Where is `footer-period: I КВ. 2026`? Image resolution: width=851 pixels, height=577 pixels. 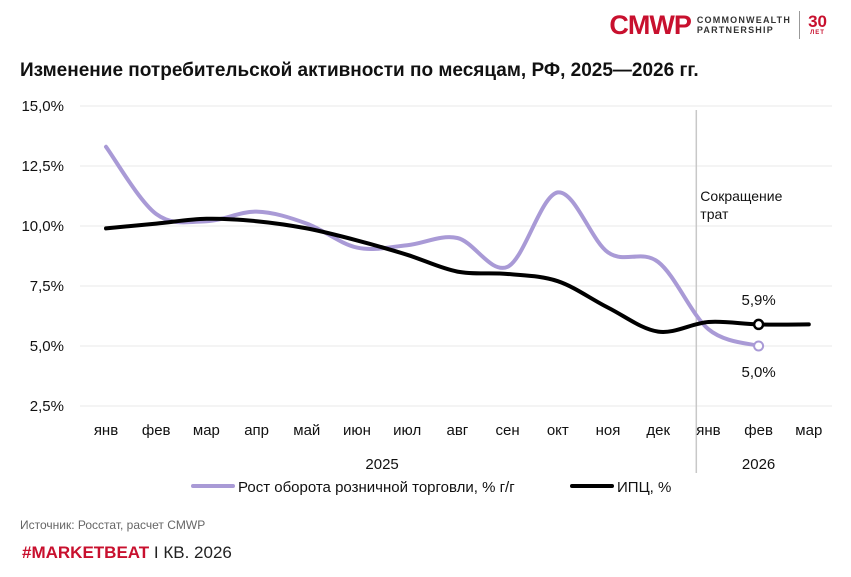
footer-period: I КВ. 2026 is located at coordinates (192, 552).